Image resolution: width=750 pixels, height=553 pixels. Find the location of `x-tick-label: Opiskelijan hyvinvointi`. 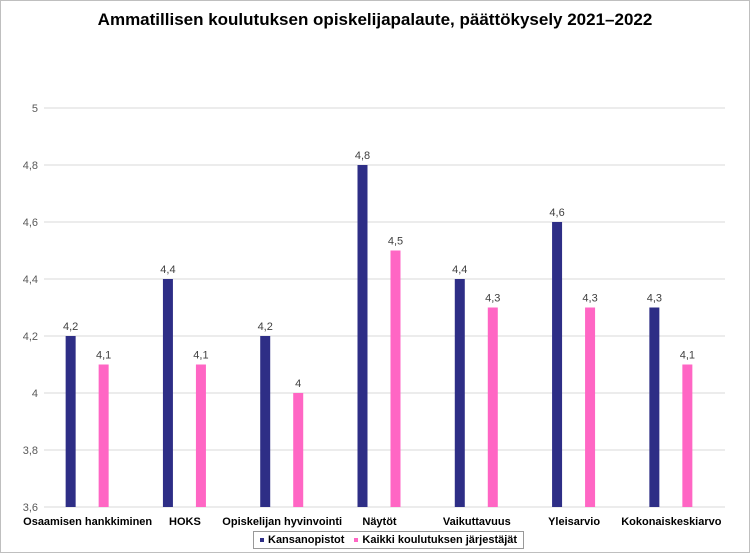

x-tick-label: Opiskelijan hyvinvointi is located at coordinates (282, 522).